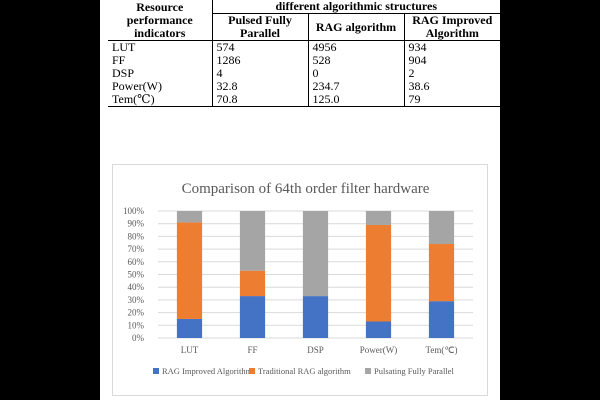 The width and height of the screenshot is (600, 400). What do you see at coordinates (259, 73) in the screenshot?
I see `table-cell: 4` at bounding box center [259, 73].